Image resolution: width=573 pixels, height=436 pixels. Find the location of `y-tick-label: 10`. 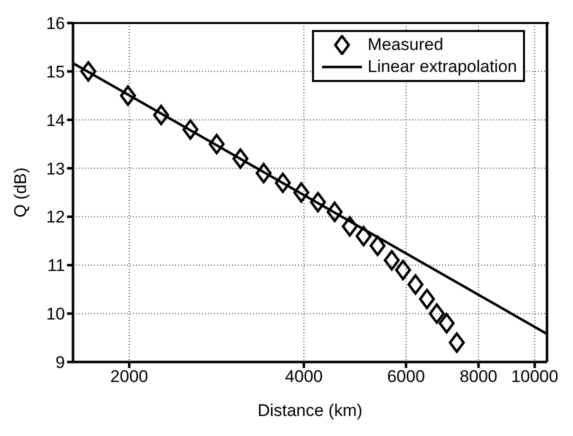

y-tick-label: 10 is located at coordinates (55, 314).